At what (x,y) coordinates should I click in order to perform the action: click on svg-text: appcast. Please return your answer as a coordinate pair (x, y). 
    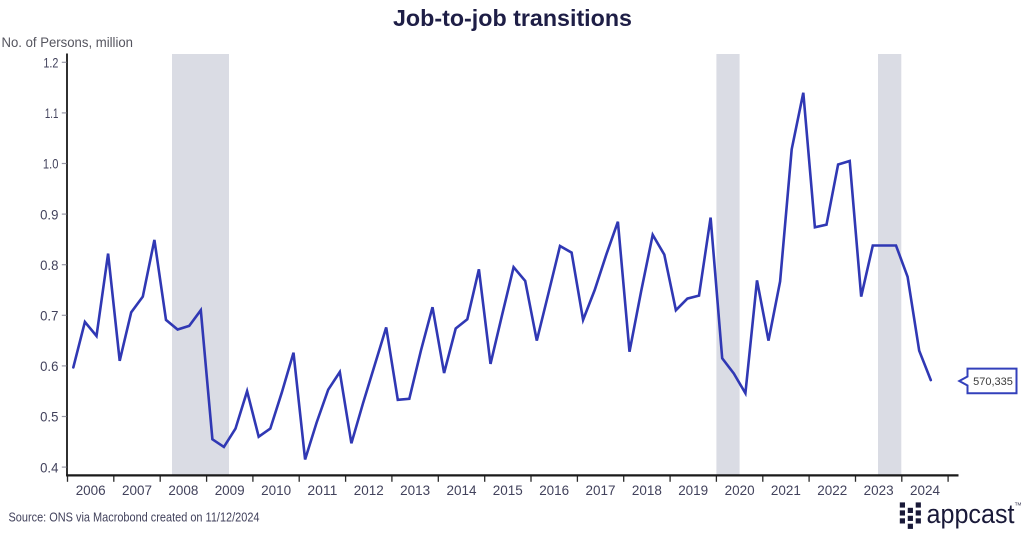
    Looking at the image, I should click on (971, 514).